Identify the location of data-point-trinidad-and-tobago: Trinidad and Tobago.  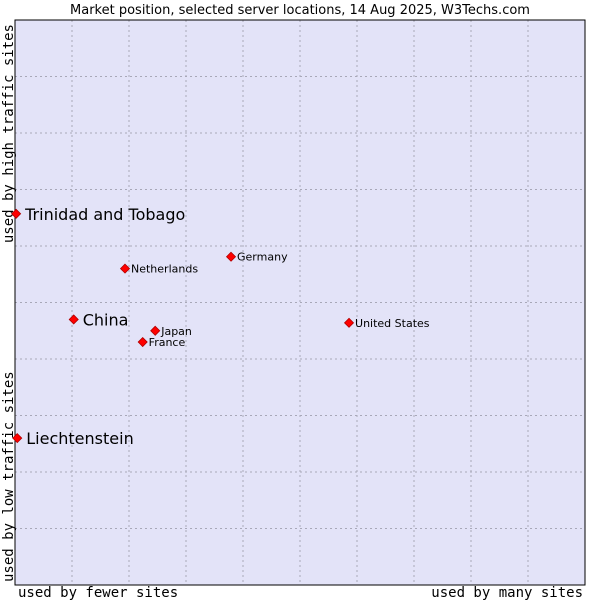
(98, 214).